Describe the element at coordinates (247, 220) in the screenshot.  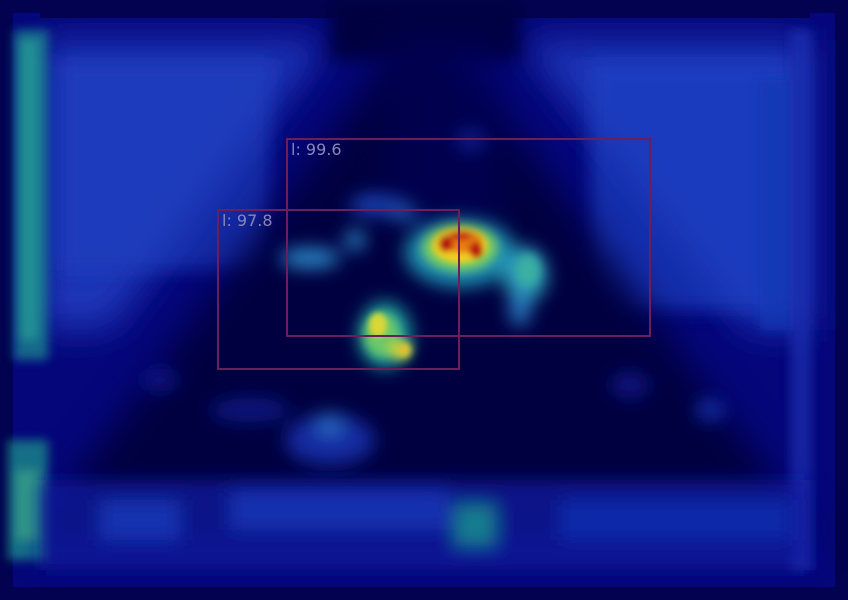
I see `detection-label: l: 97.8` at that location.